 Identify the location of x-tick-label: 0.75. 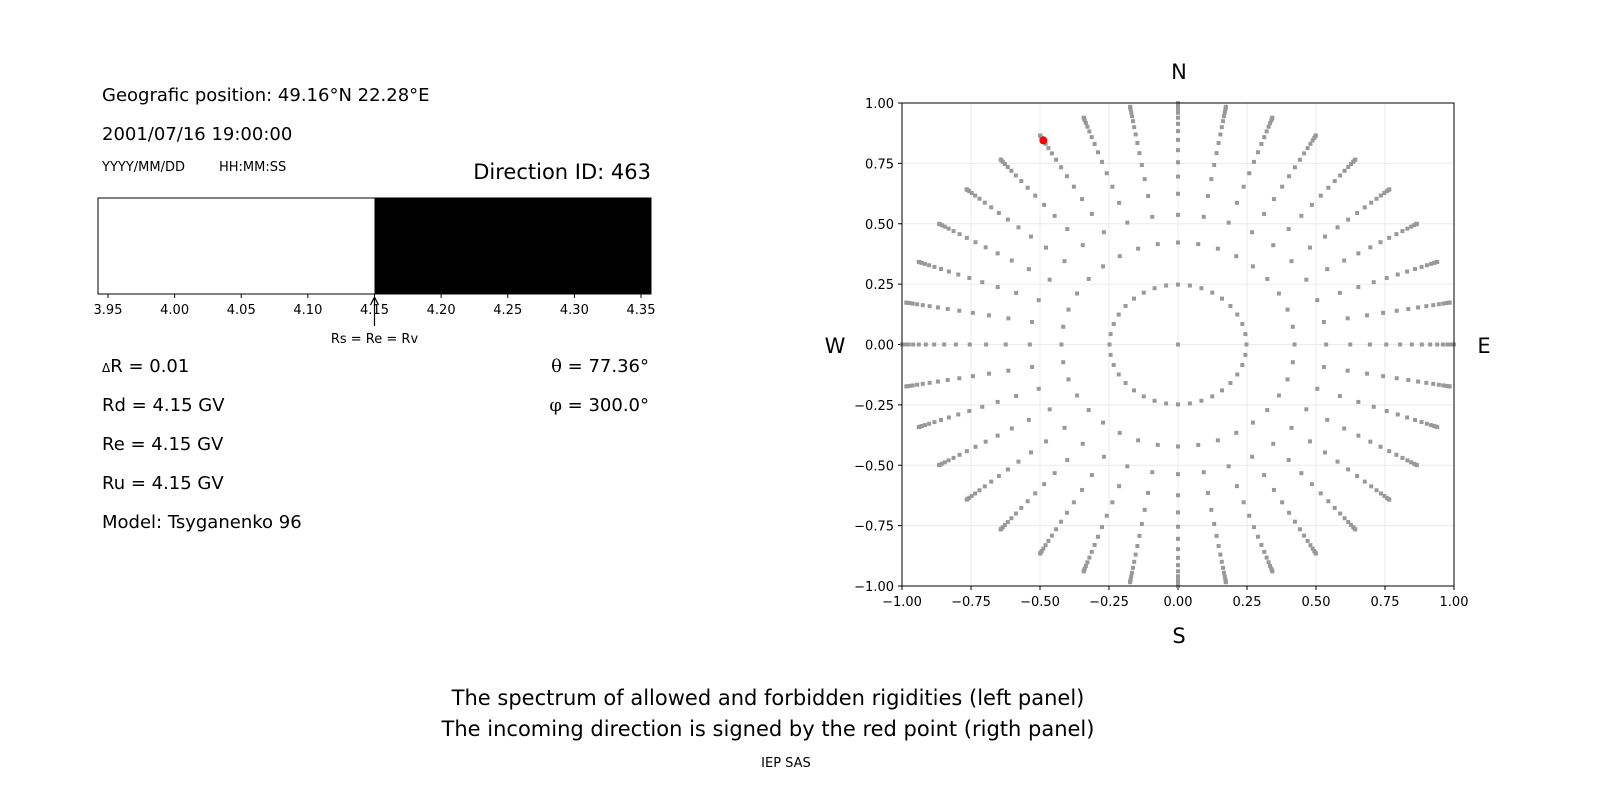
(1385, 602).